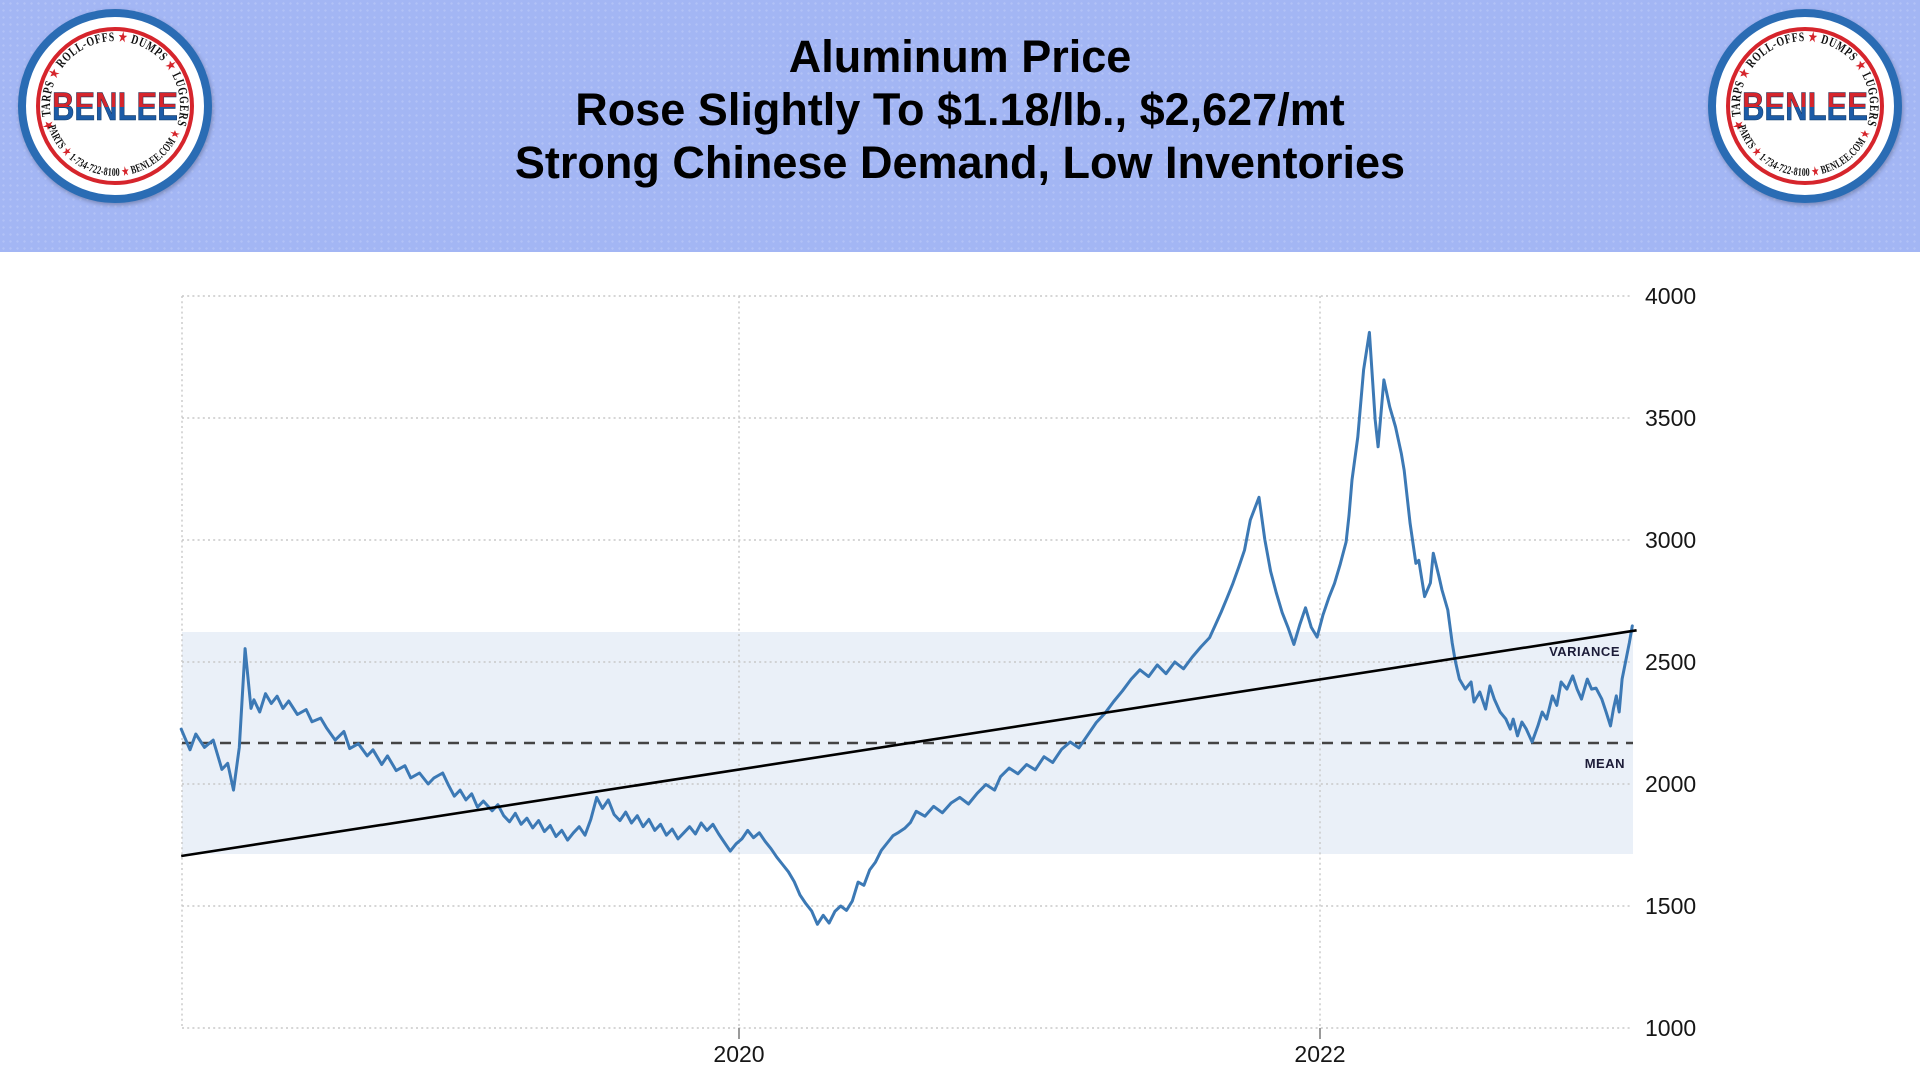  What do you see at coordinates (1670, 1028) in the screenshot?
I see `y-tick-label: 1000` at bounding box center [1670, 1028].